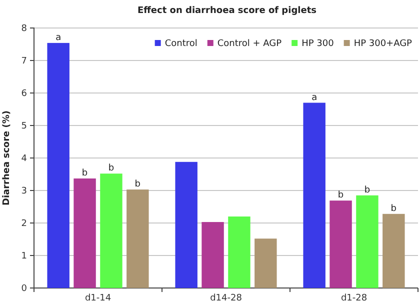 Image resolution: width=420 pixels, height=308 pixels. What do you see at coordinates (383, 44) in the screenshot?
I see `legend-label: HP 300+AGP` at bounding box center [383, 44].